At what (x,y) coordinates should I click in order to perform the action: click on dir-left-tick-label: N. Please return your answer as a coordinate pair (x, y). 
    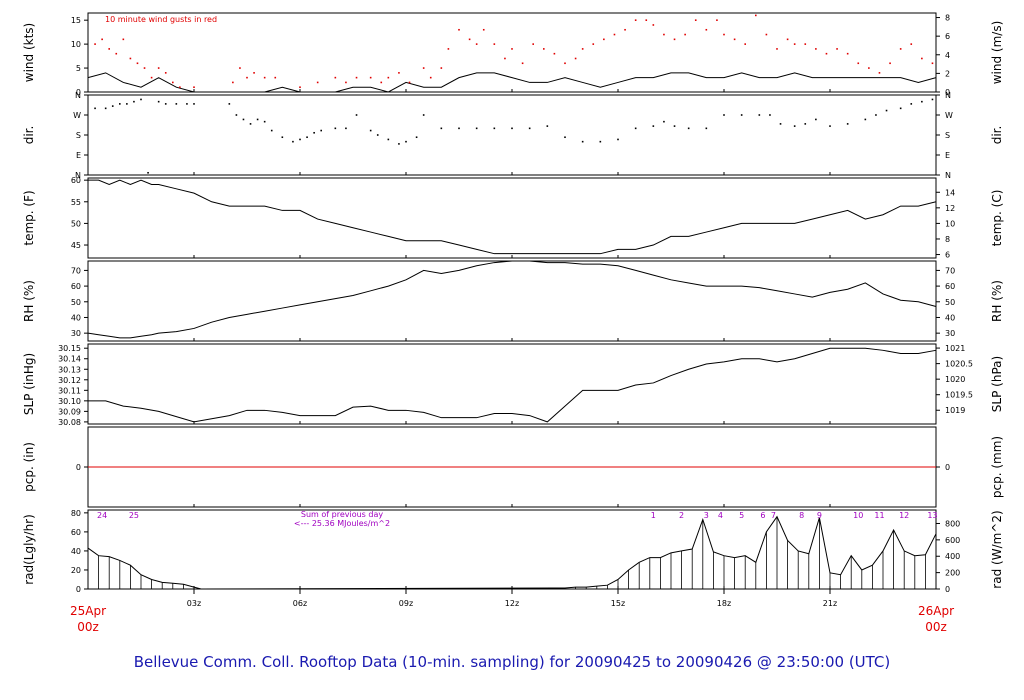
    Looking at the image, I should click on (78, 175).